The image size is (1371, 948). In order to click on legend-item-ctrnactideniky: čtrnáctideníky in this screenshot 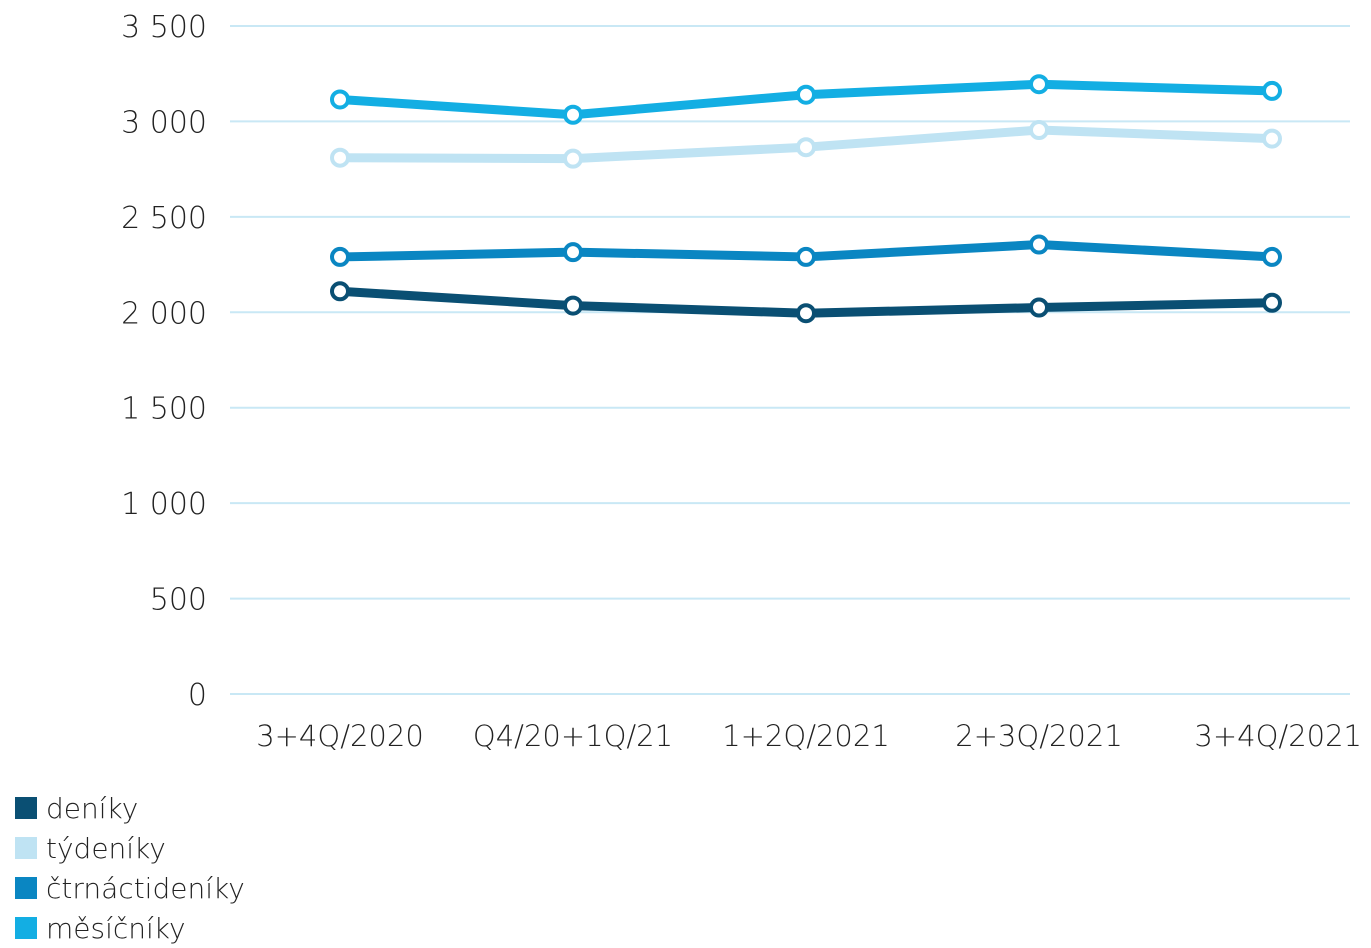, I will do `click(130, 888)`.